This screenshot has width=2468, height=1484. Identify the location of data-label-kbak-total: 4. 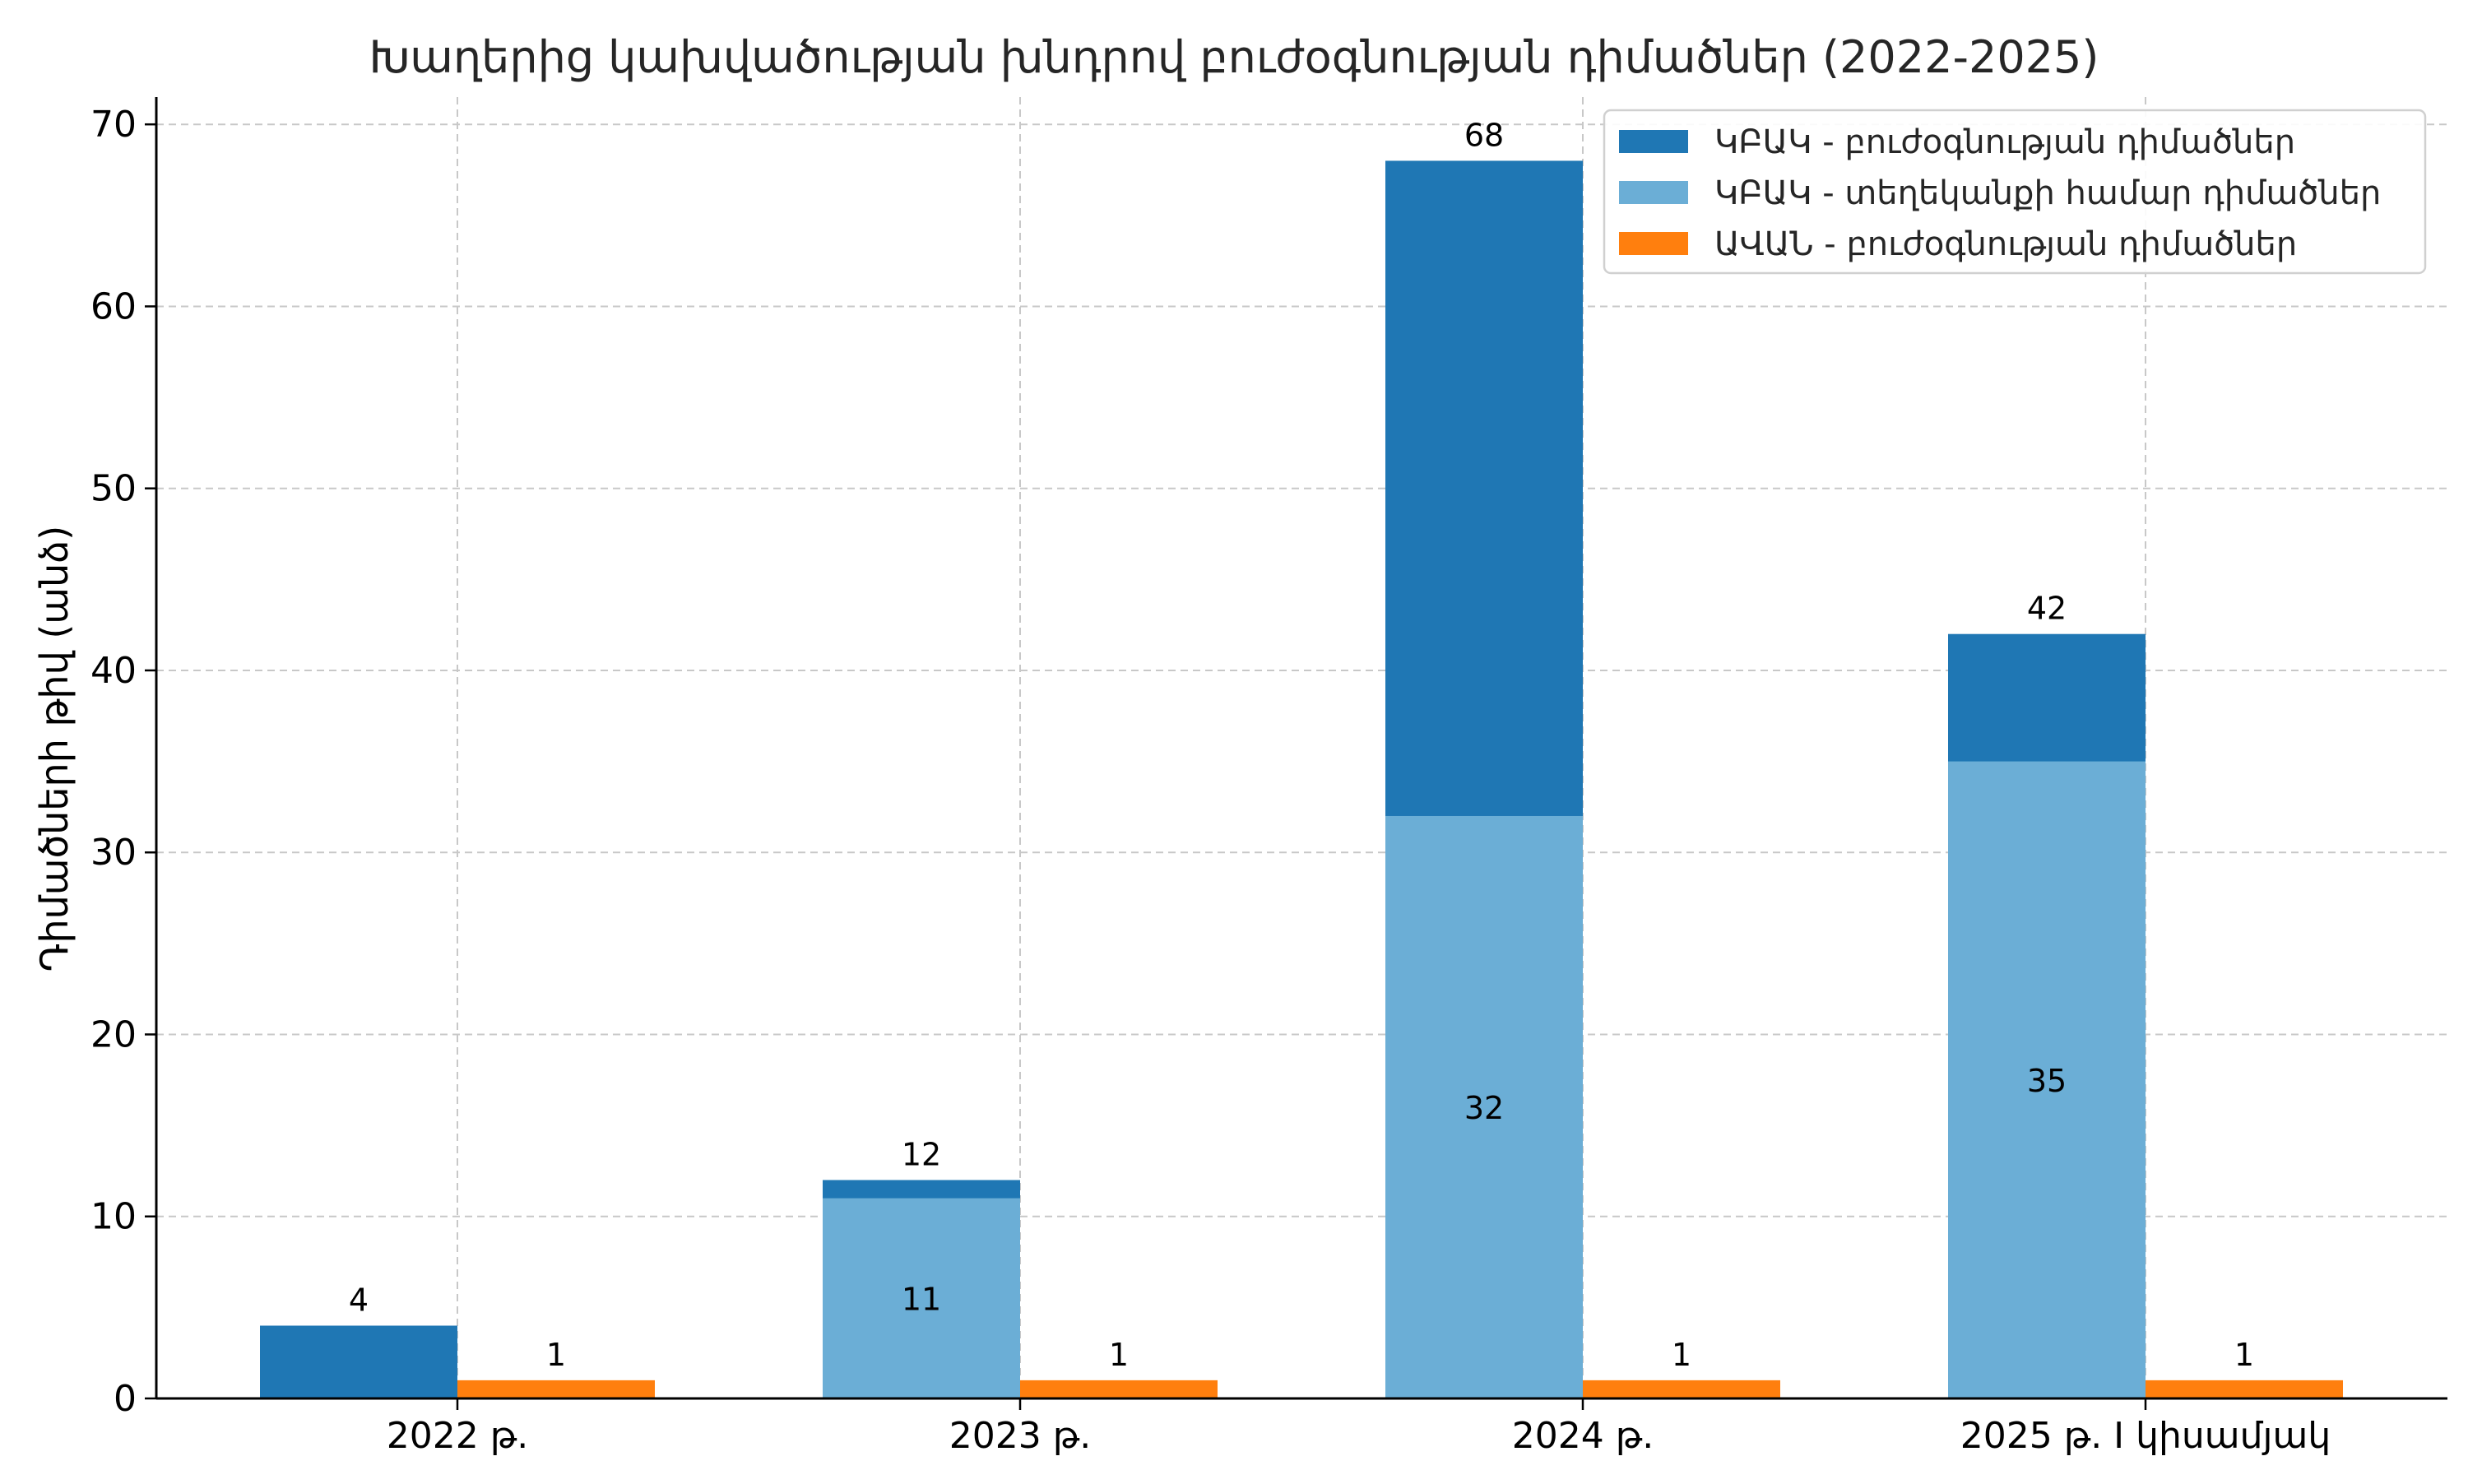
(359, 1300).